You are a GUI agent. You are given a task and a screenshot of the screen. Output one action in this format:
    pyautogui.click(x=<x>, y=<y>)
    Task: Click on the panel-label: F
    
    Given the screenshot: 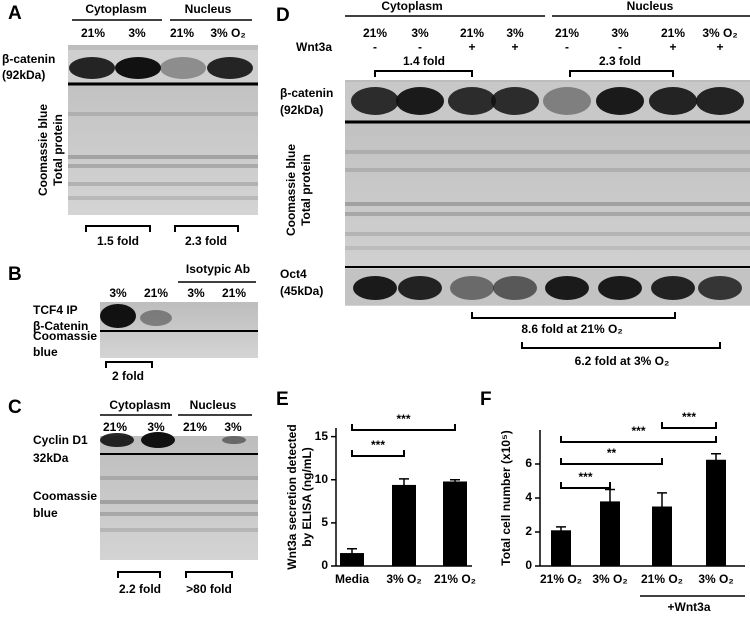 What is the action you would take?
    pyautogui.click(x=486, y=399)
    